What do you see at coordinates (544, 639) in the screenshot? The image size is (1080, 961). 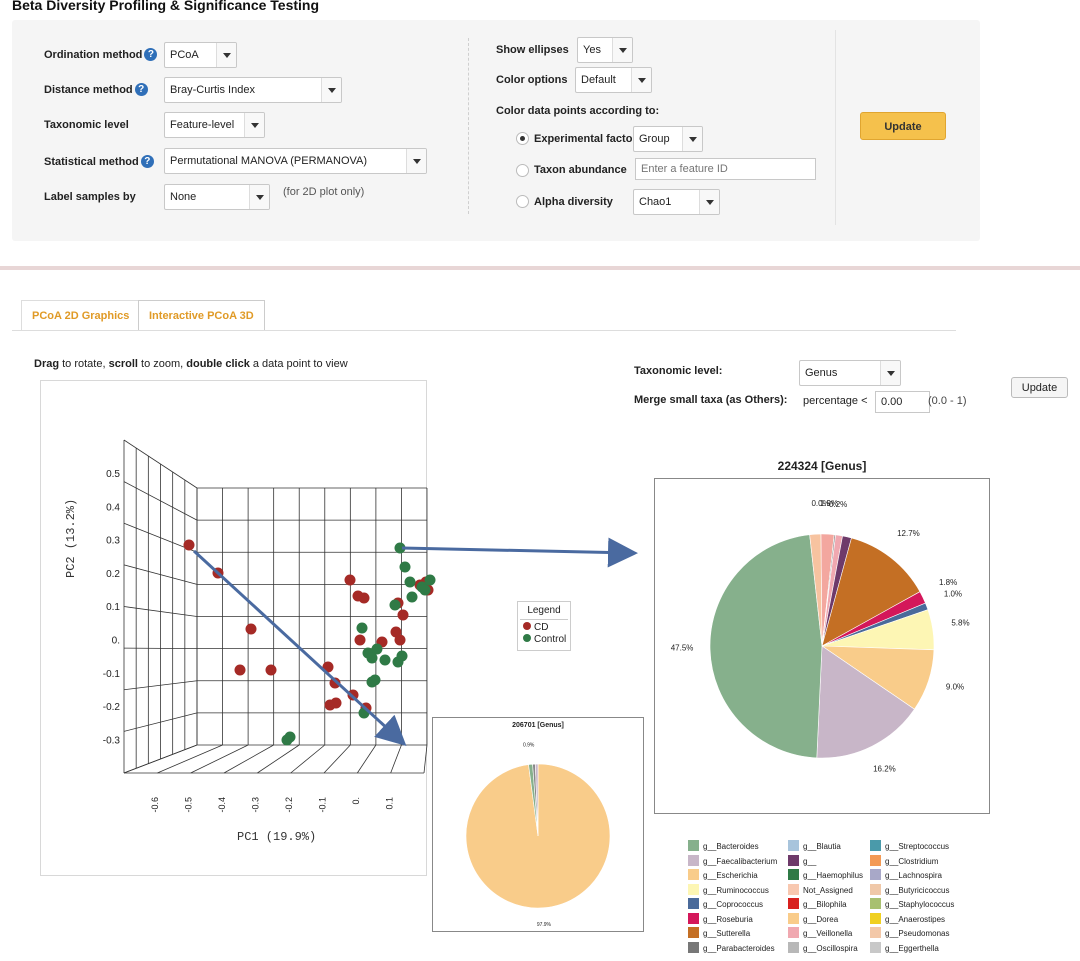 I see `legend-item-control: Control` at bounding box center [544, 639].